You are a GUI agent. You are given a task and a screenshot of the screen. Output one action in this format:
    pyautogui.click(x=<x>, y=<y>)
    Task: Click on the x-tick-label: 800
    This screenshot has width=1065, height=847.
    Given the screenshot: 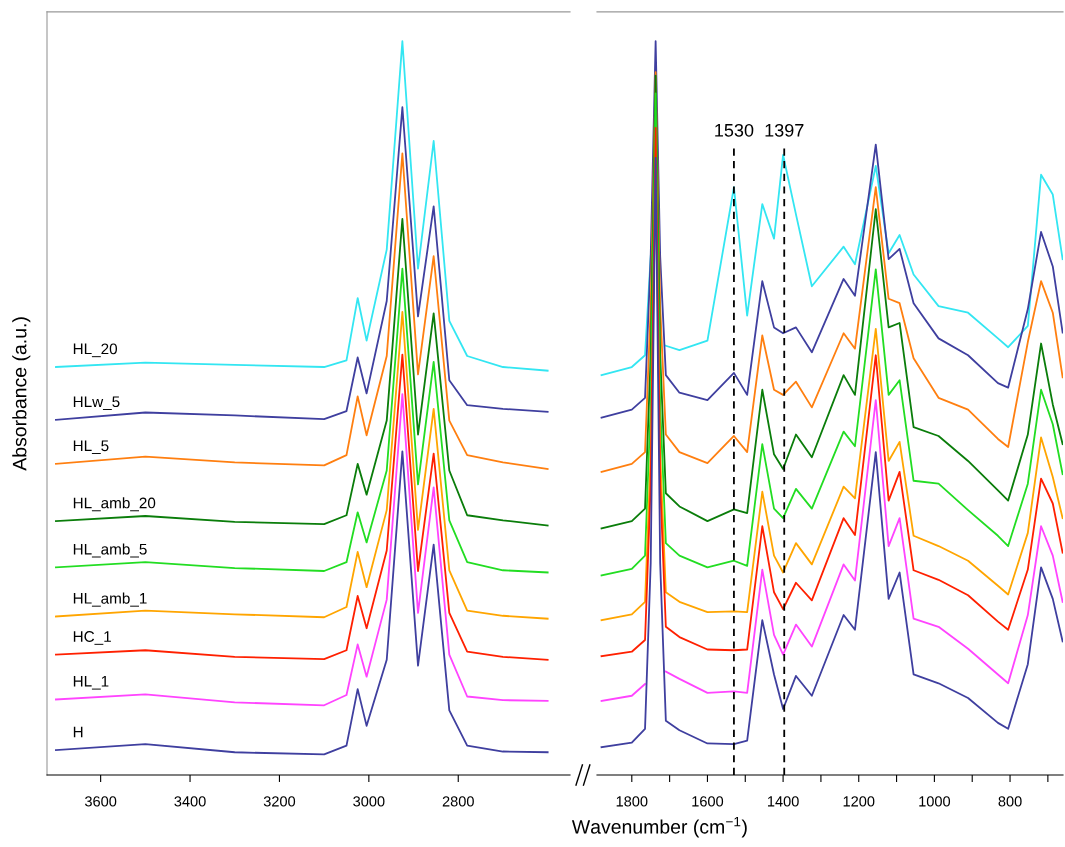 What is the action you would take?
    pyautogui.click(x=1010, y=801)
    